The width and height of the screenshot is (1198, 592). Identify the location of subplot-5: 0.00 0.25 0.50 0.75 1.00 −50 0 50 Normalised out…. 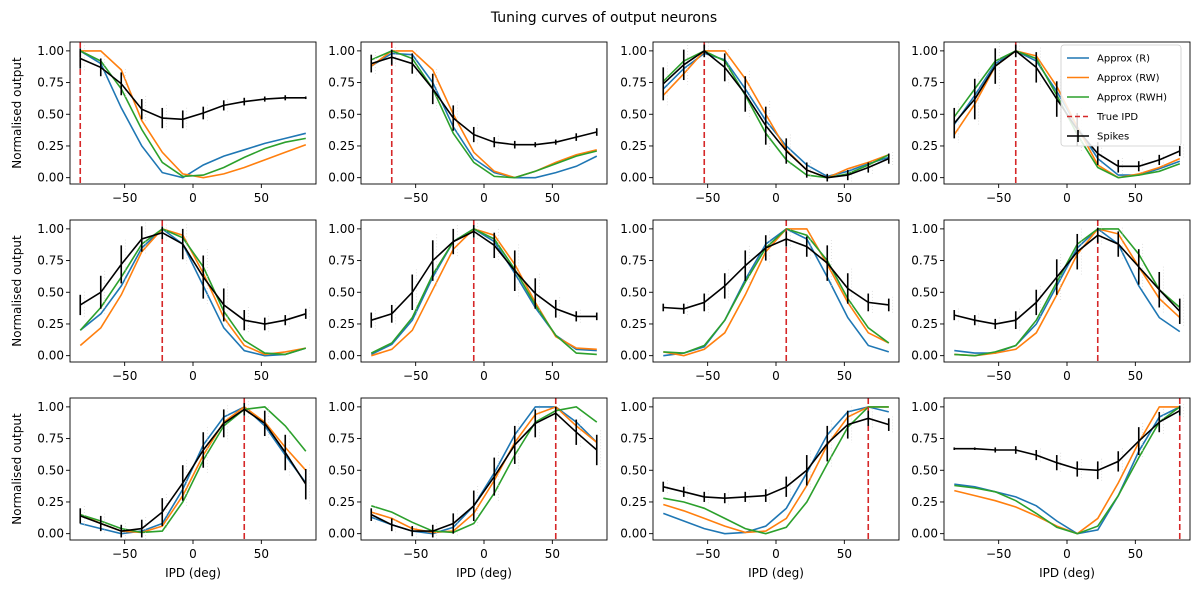
(163, 301).